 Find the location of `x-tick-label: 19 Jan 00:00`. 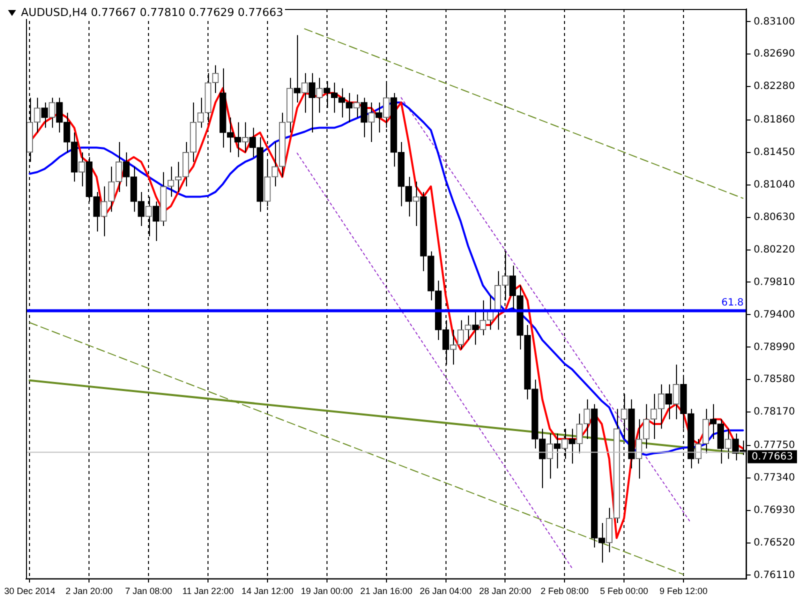

x-tick-label: 19 Jan 00:00 is located at coordinates (326, 591).